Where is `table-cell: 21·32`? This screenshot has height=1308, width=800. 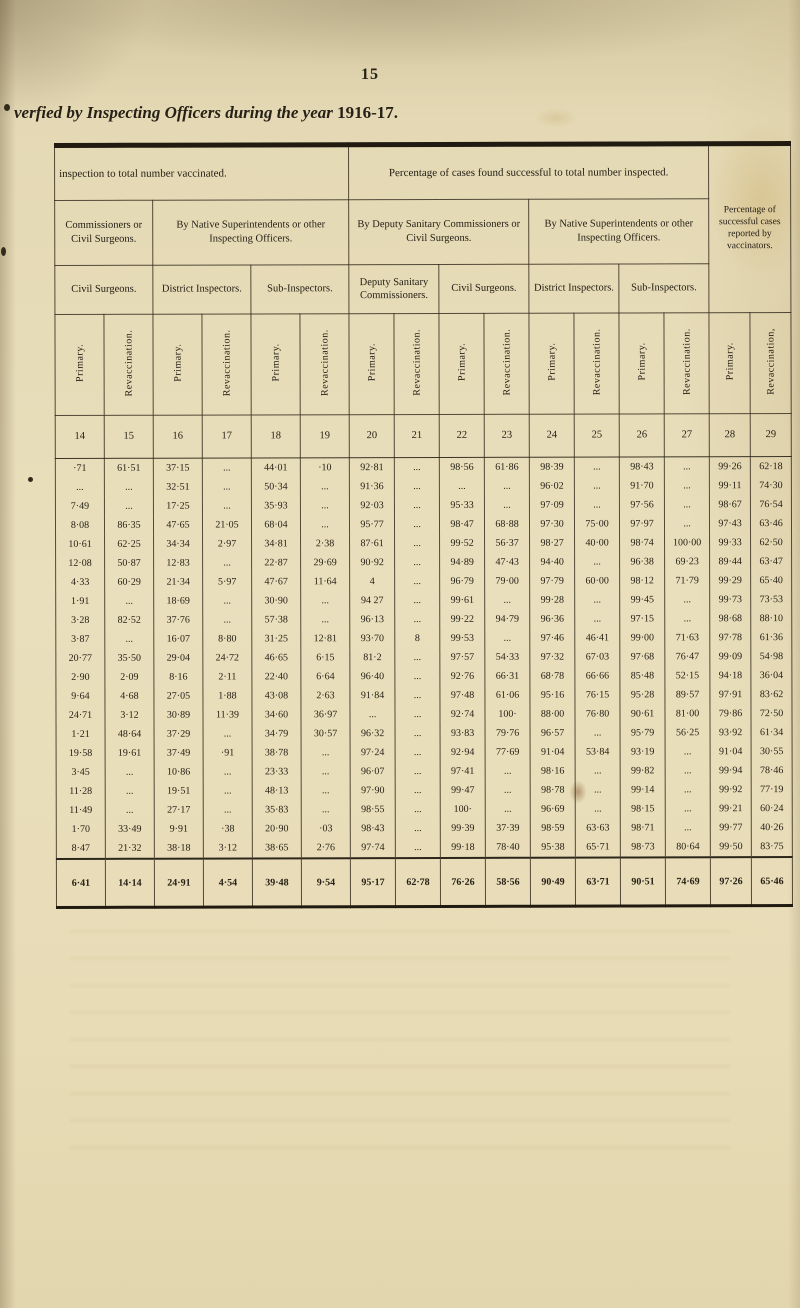
table-cell: 21·32 is located at coordinates (130, 848).